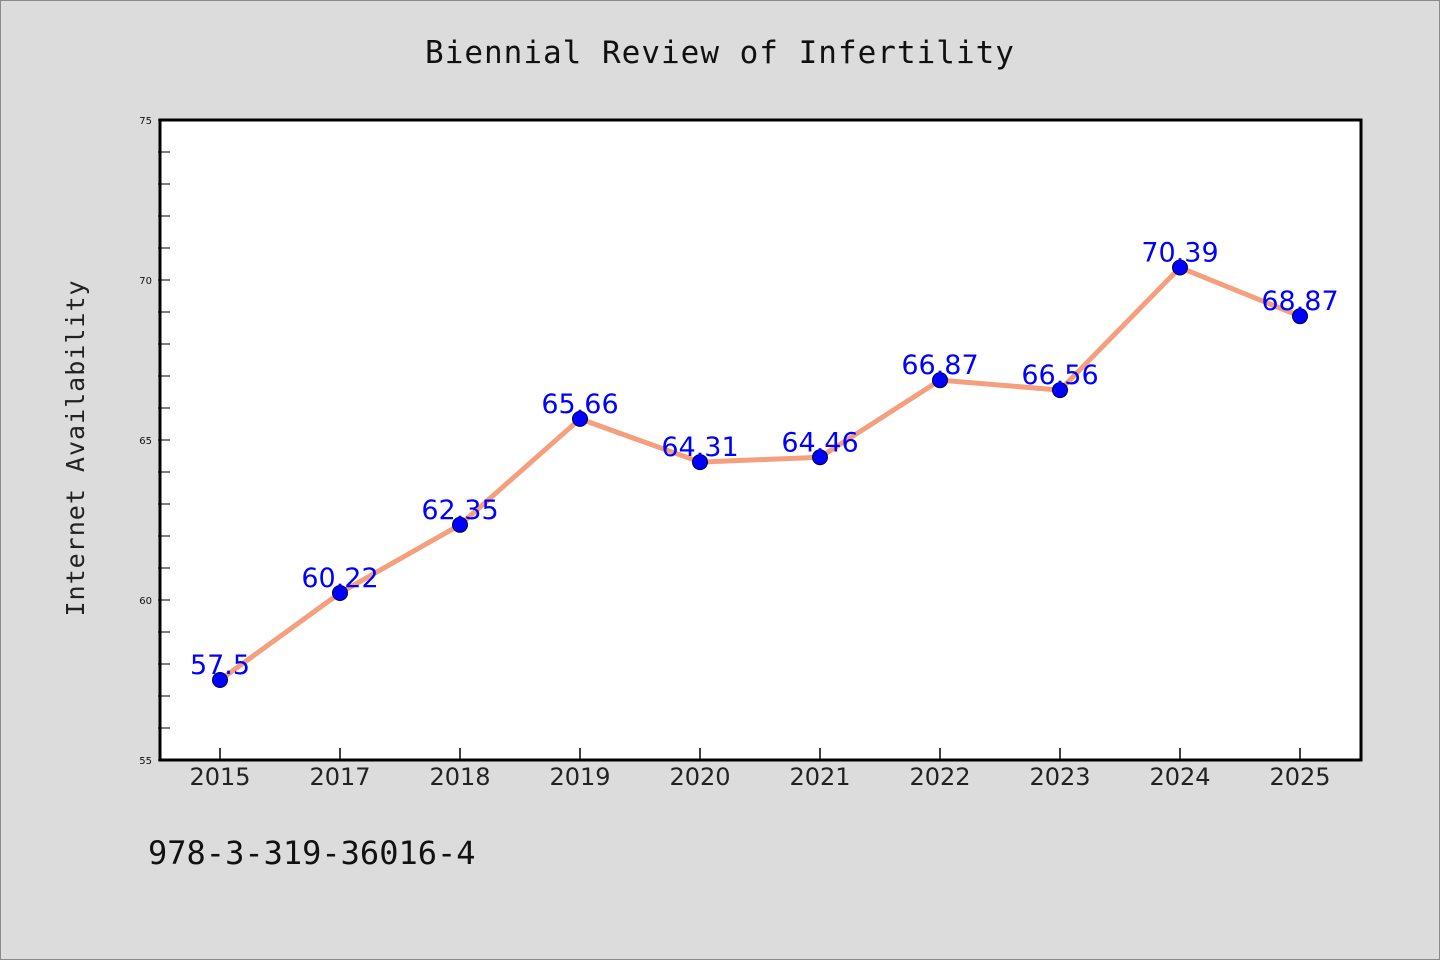 This screenshot has height=960, width=1440. Describe the element at coordinates (579, 404) in the screenshot. I see `data-label: 65.66` at that location.